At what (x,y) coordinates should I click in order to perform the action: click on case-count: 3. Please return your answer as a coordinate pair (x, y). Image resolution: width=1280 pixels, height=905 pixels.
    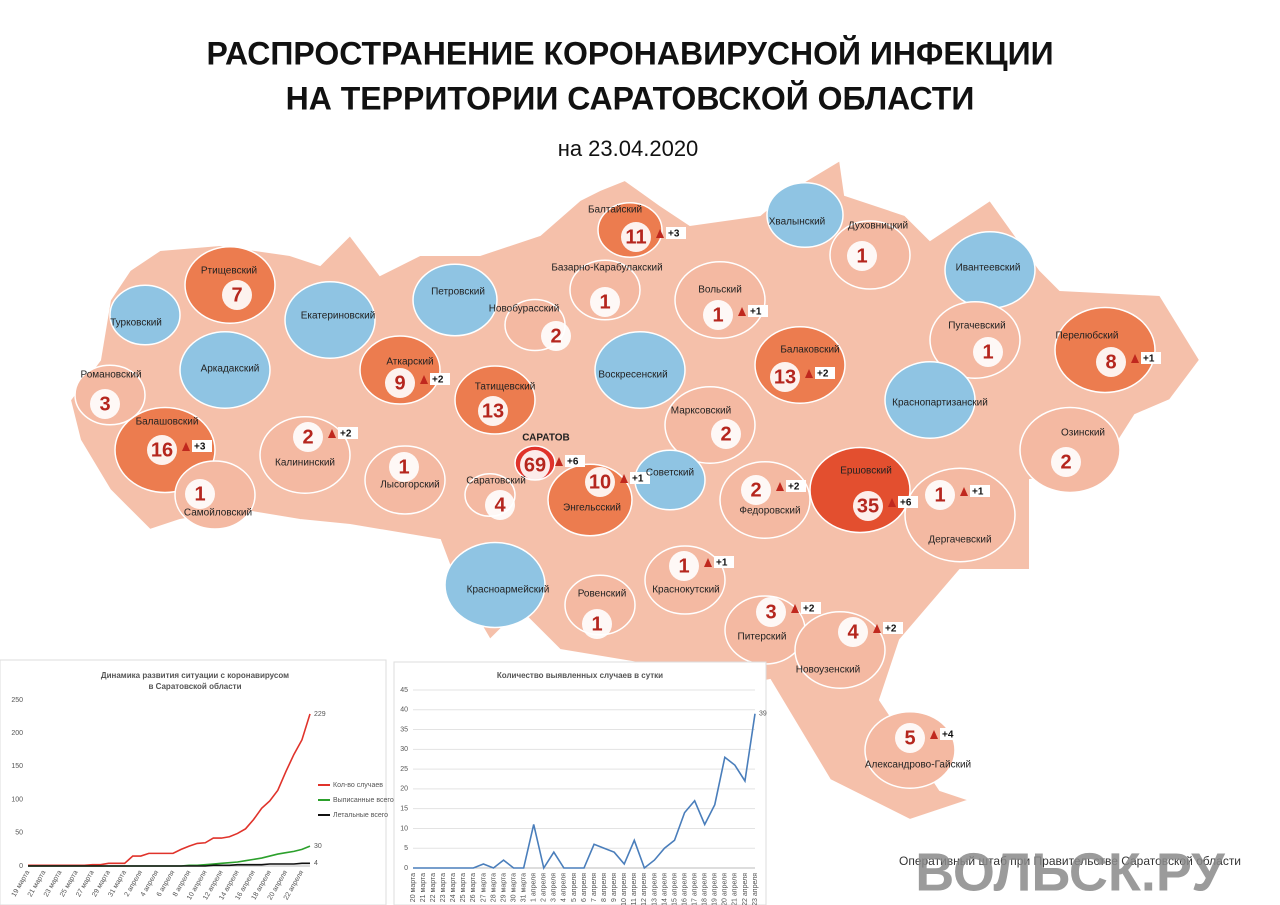
    Looking at the image, I should click on (104, 404).